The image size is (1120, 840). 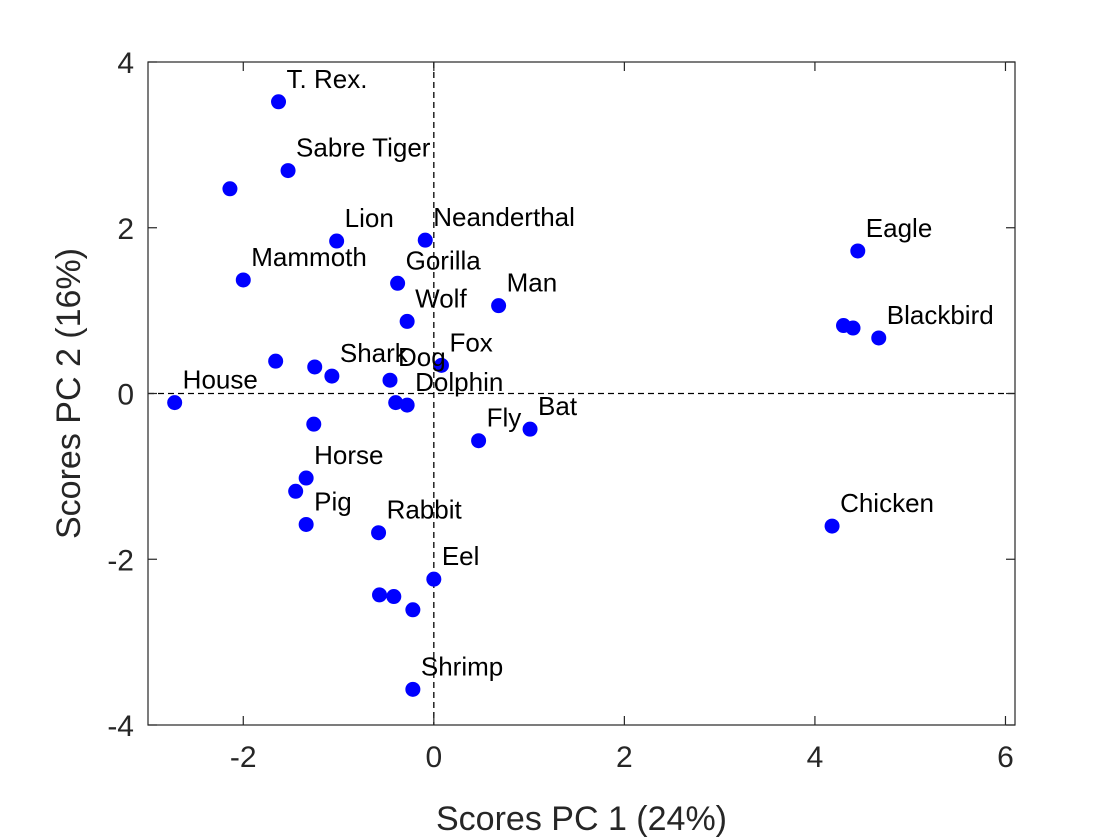 What do you see at coordinates (532, 283) in the screenshot?
I see `point-label: Man` at bounding box center [532, 283].